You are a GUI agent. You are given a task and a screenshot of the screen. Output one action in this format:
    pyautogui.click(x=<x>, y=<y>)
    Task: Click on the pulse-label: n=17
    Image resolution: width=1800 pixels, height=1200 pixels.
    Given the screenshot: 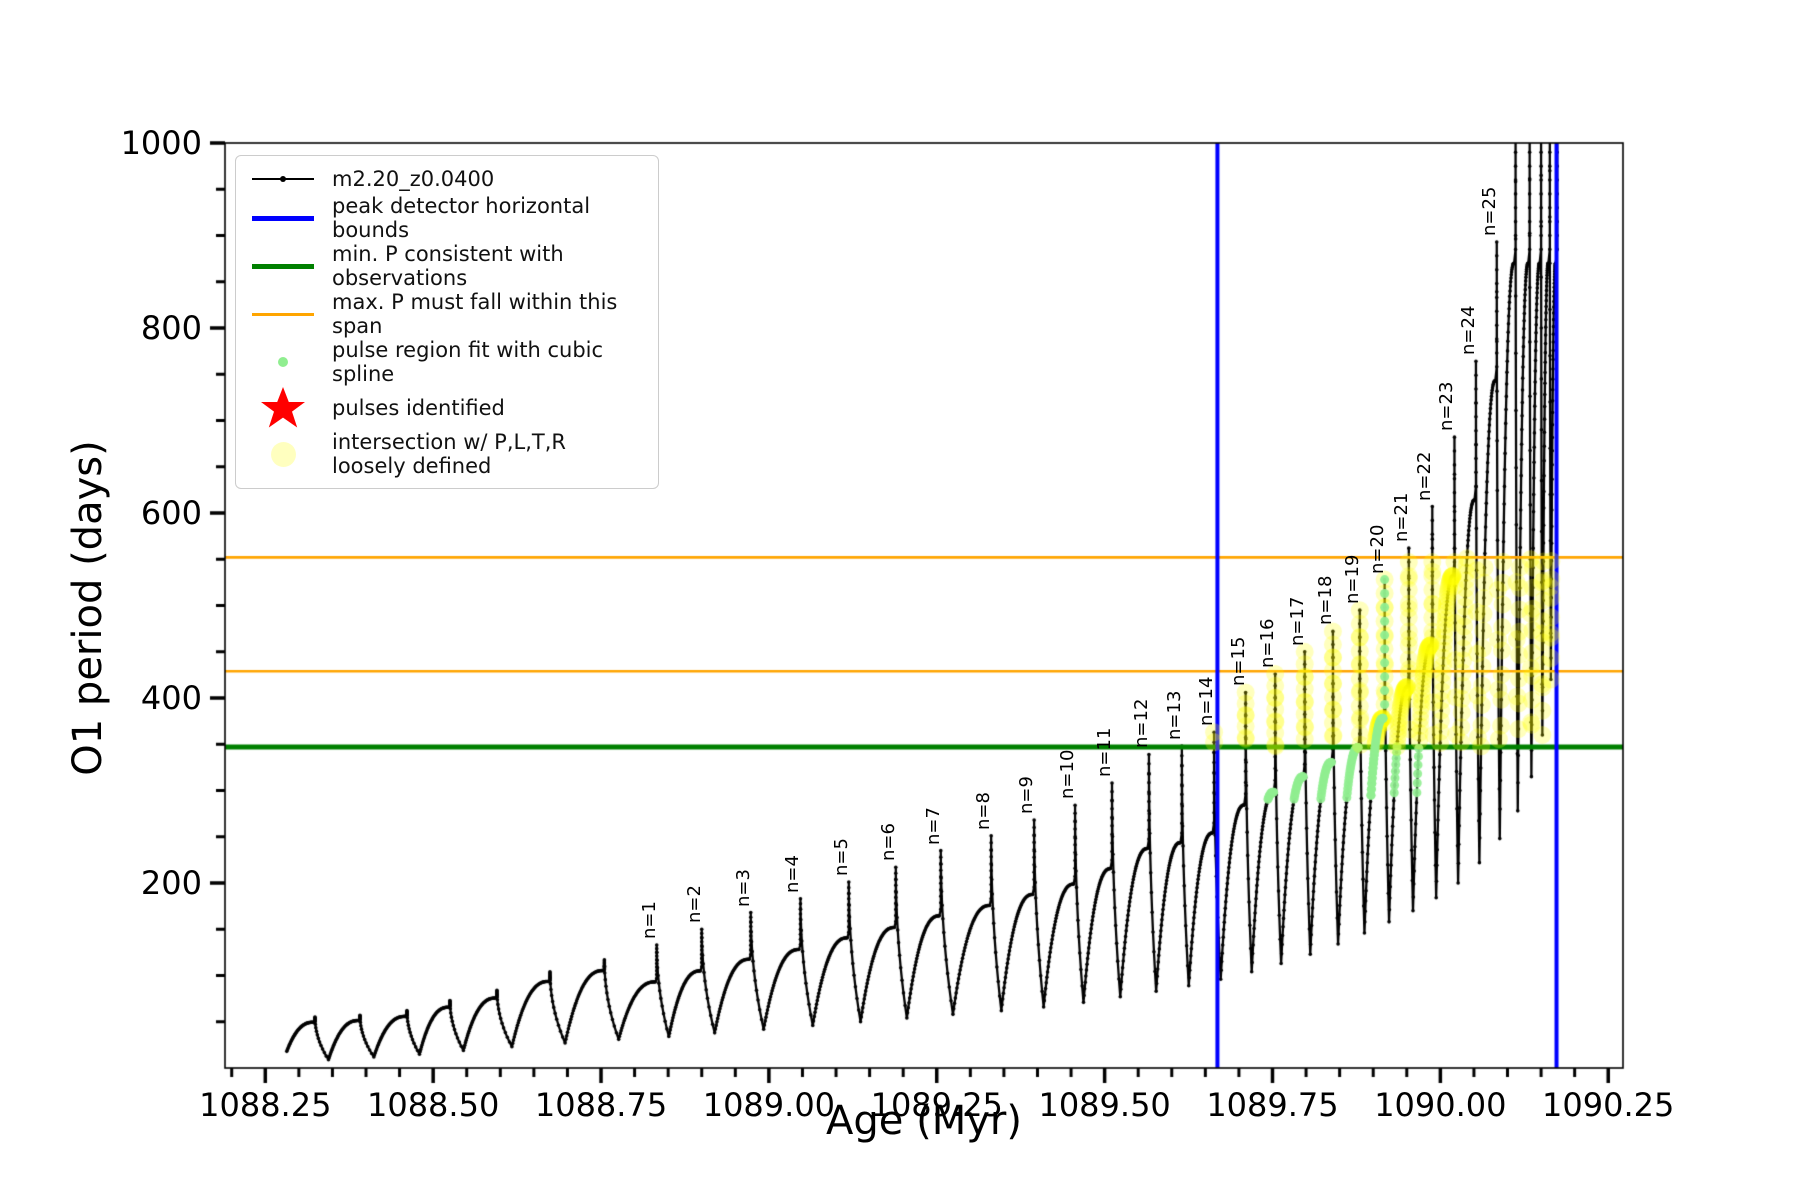 What is the action you would take?
    pyautogui.click(x=1297, y=621)
    